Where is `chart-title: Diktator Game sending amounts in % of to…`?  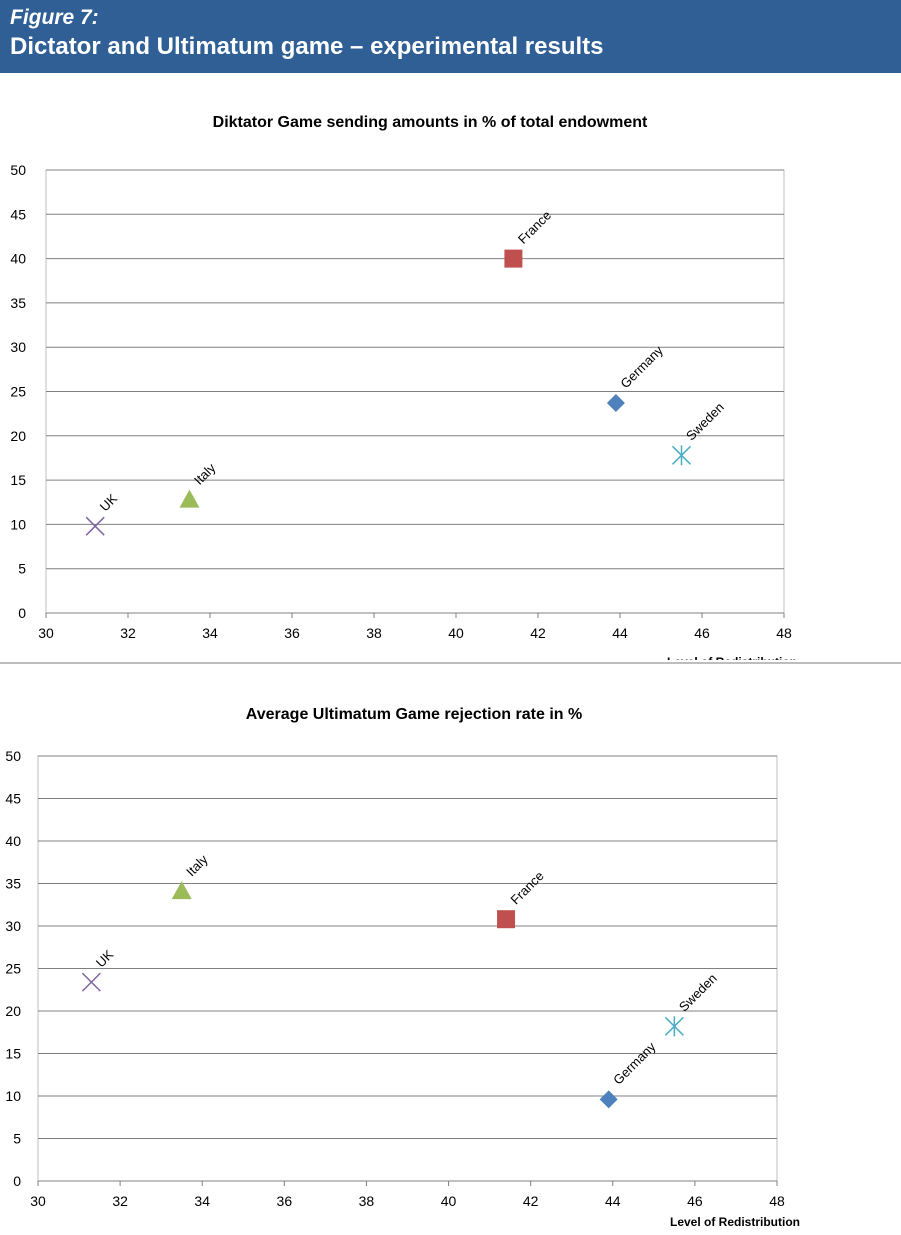 chart-title: Diktator Game sending amounts in % of to… is located at coordinates (430, 122).